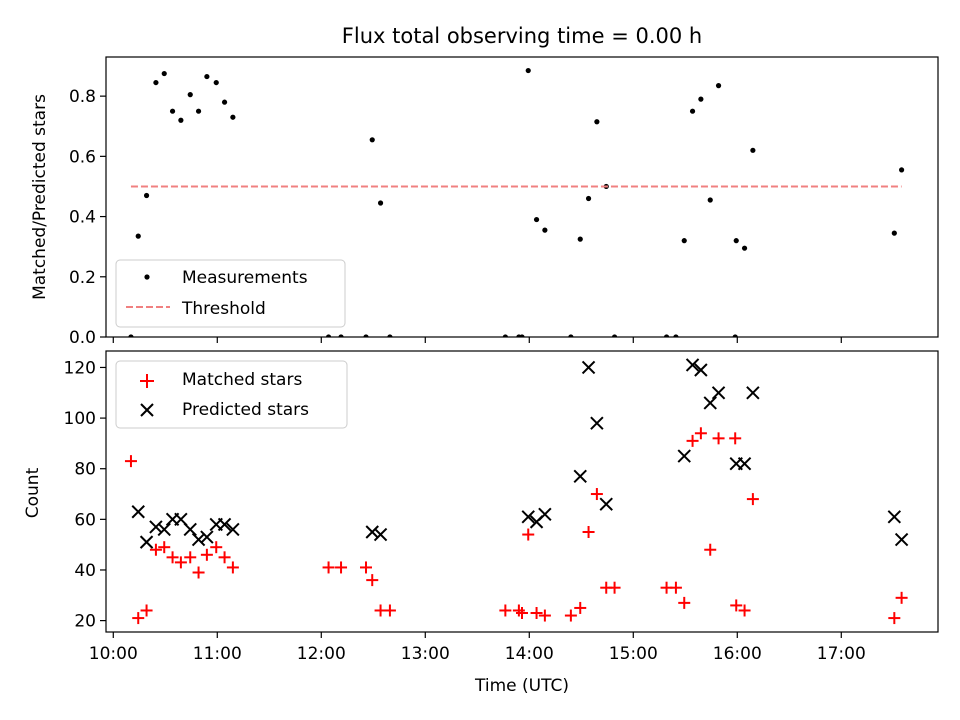 Image resolution: width=960 pixels, height=720 pixels. I want to click on top-y-axis-label: Matched/Predicted stars, so click(40, 197).